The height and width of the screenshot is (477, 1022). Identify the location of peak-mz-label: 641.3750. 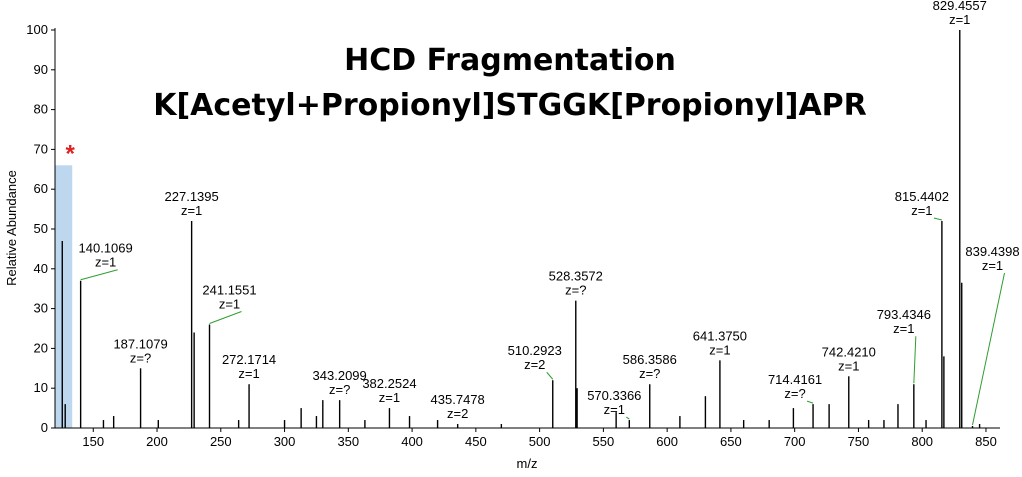
(720, 335).